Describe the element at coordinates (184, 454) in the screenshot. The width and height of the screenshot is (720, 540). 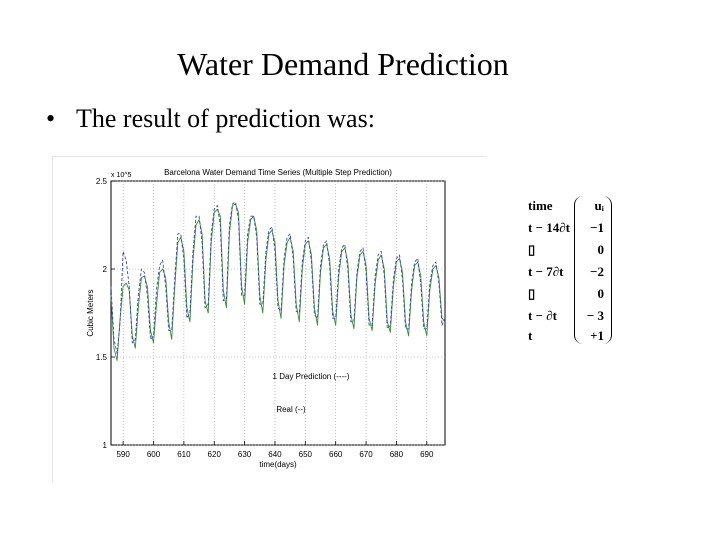
I see `x-tick-label: 610` at that location.